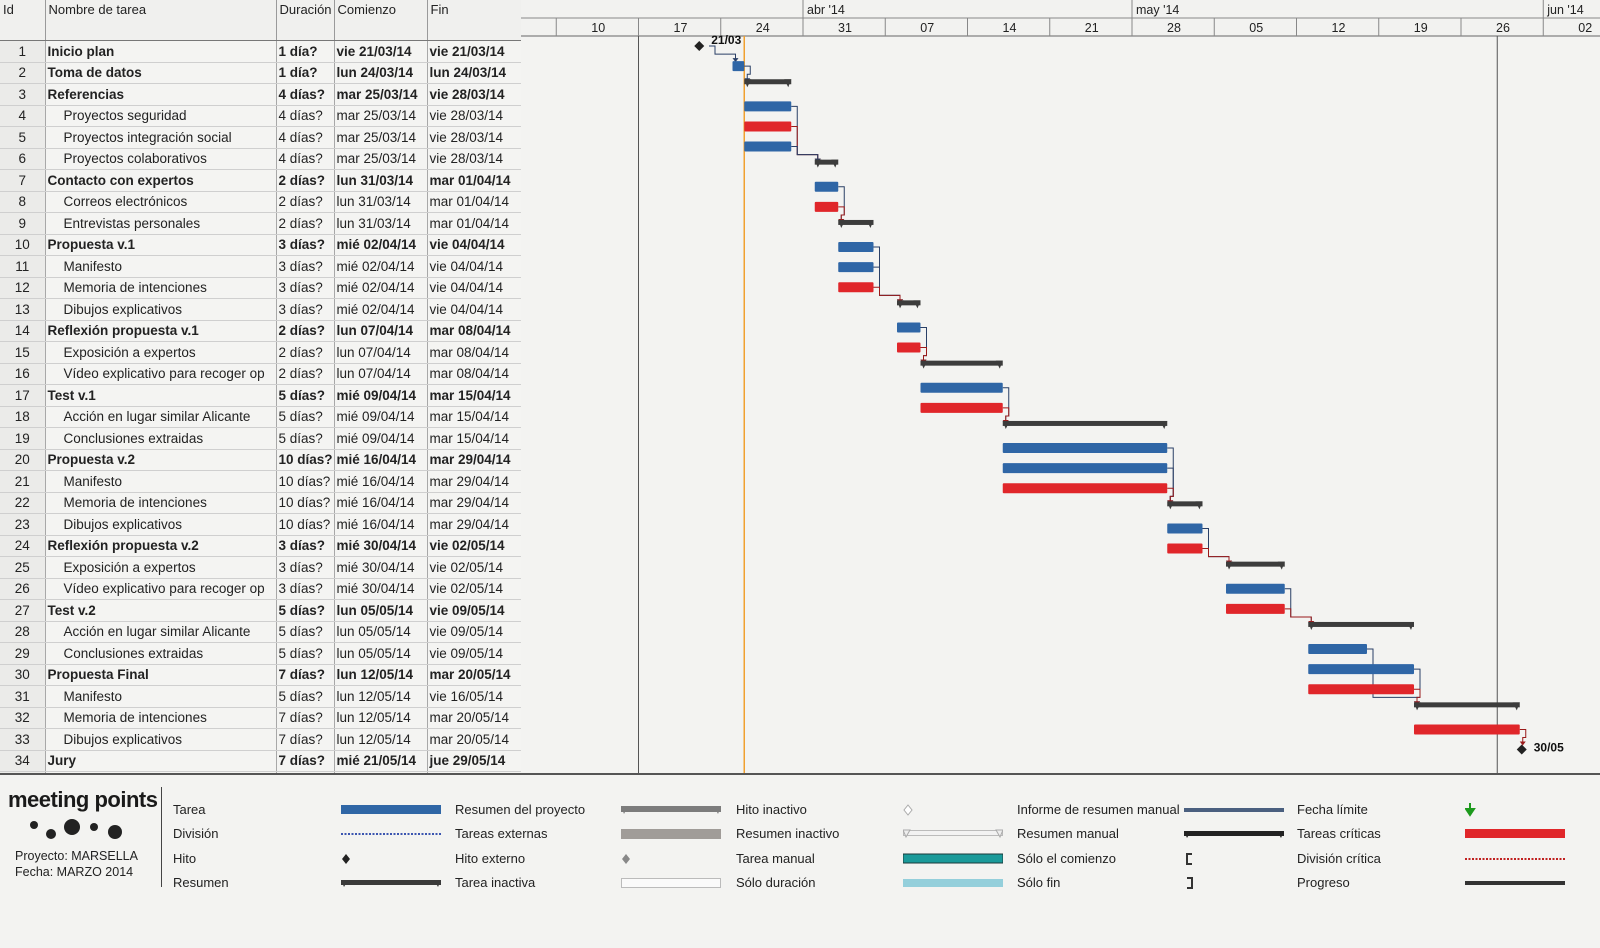  What do you see at coordinates (23, 739) in the screenshot?
I see `task-id: 33` at bounding box center [23, 739].